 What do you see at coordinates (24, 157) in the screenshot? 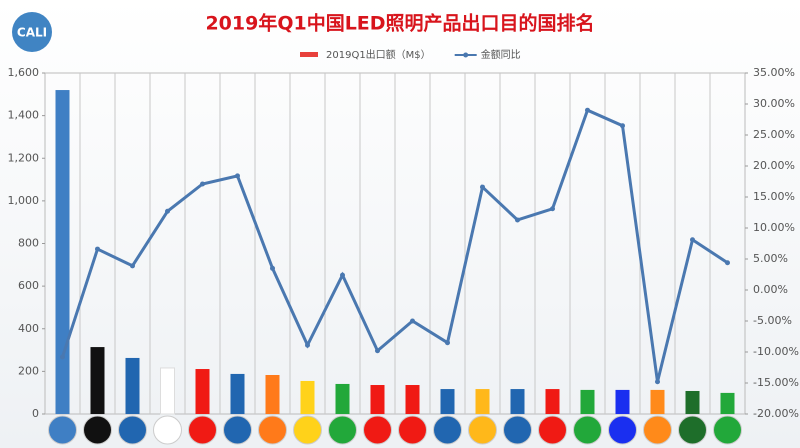
I see `y-tick-label: 1,200` at bounding box center [24, 157].